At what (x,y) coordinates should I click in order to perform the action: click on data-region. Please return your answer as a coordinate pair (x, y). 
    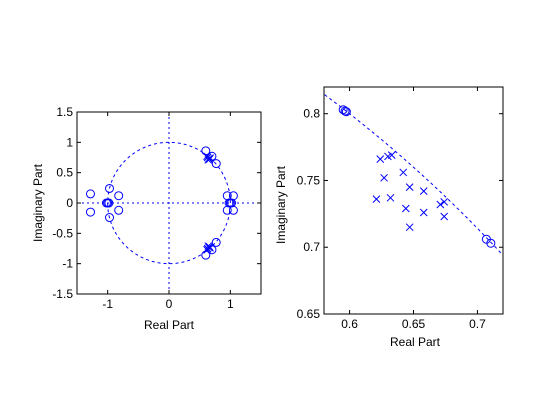
    Looking at the image, I should click on (169, 203).